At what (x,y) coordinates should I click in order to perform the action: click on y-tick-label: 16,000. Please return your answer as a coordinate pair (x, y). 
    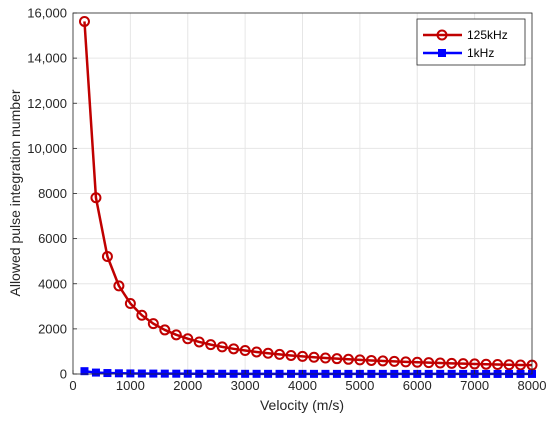
    Looking at the image, I should click on (47, 13).